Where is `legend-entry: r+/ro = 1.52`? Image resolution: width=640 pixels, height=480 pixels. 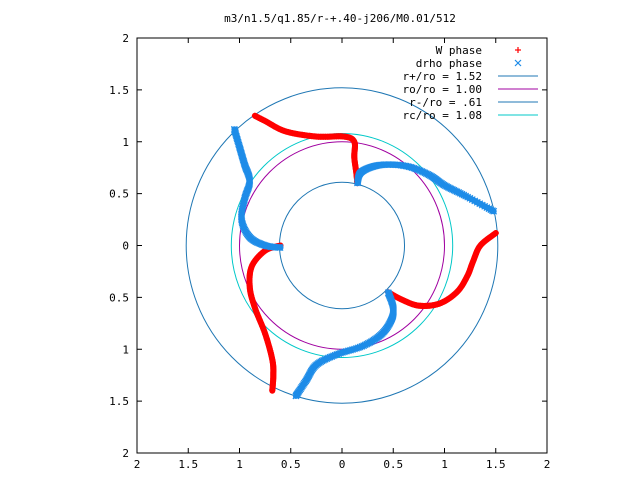
legend-entry: r+/ro = 1.52 is located at coordinates (470, 76).